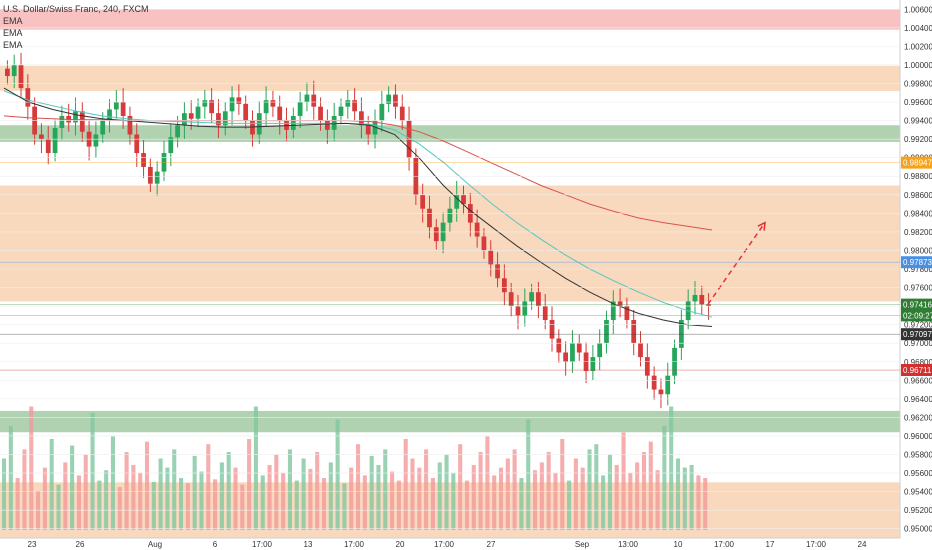 The height and width of the screenshot is (550, 932). I want to click on y-tick-28: 1.00600, so click(918, 9).